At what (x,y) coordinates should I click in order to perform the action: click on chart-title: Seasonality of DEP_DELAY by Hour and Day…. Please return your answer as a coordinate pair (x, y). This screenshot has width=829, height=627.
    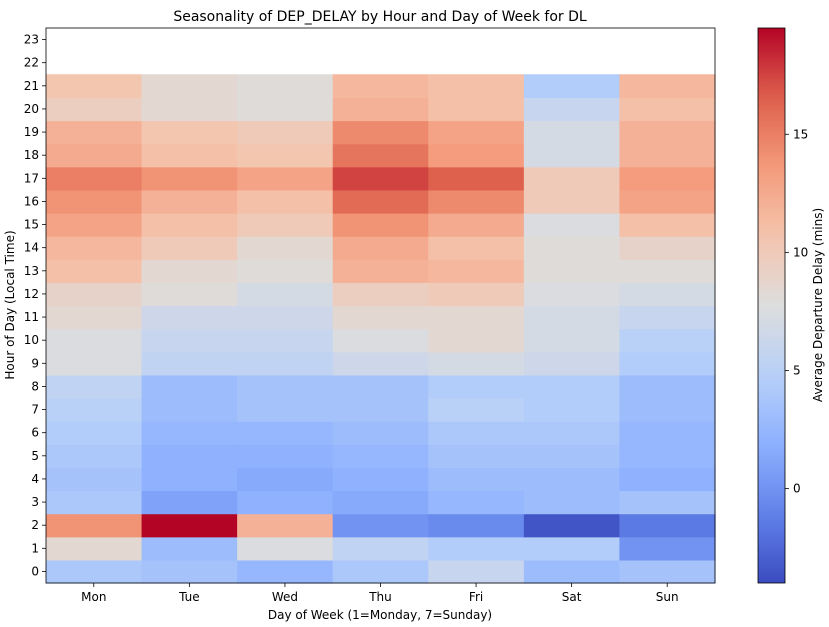
    Looking at the image, I should click on (380, 17).